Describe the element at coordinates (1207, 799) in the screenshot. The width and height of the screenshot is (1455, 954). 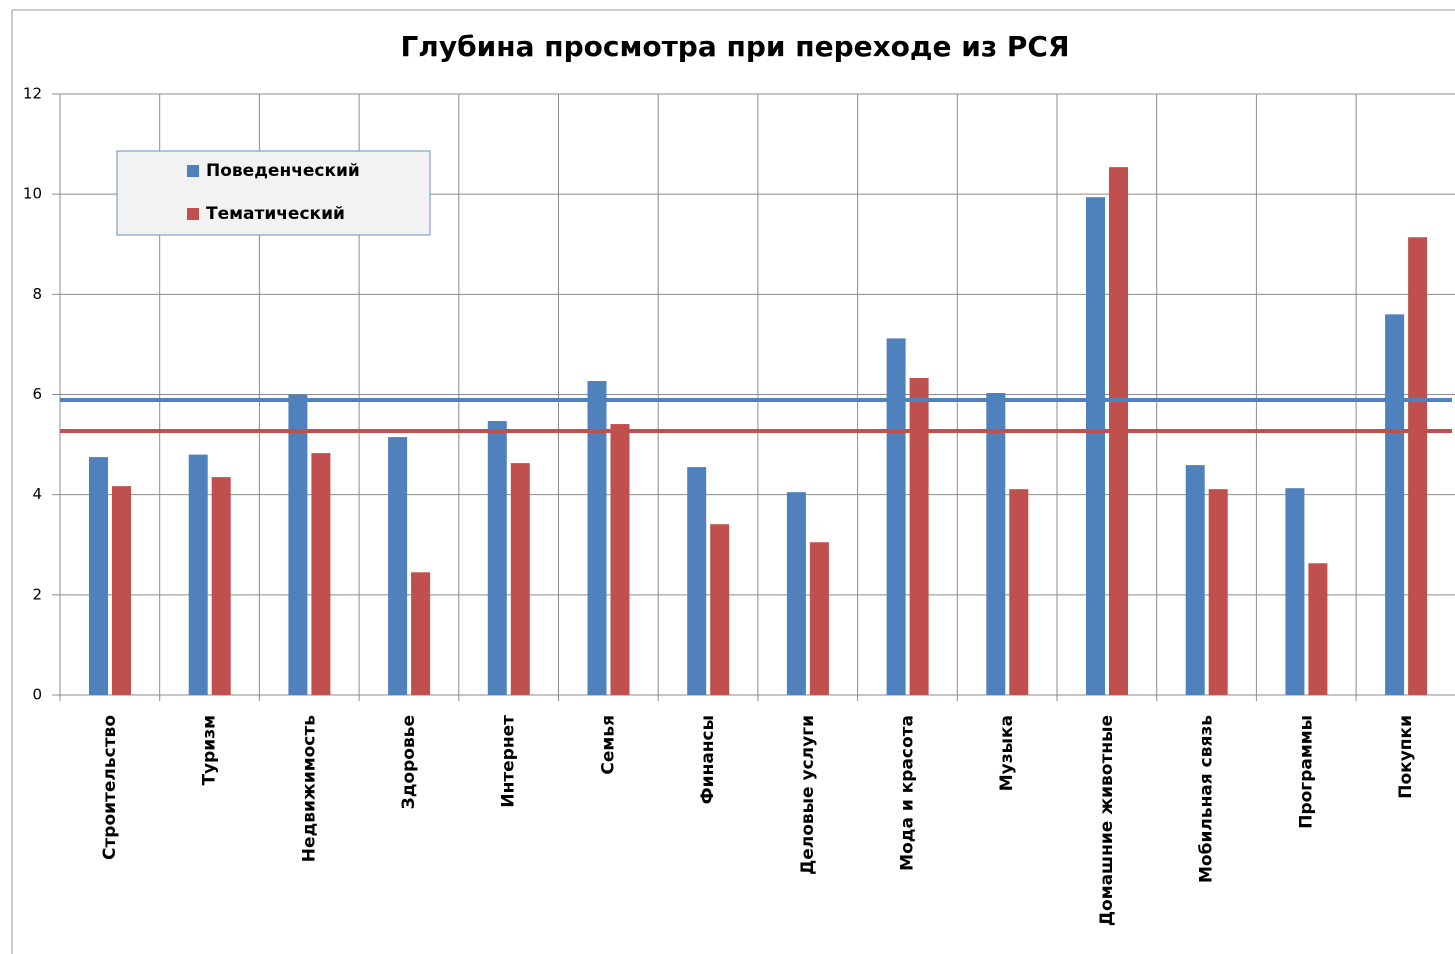
I see `x-tick-label: Мобильная связь` at that location.